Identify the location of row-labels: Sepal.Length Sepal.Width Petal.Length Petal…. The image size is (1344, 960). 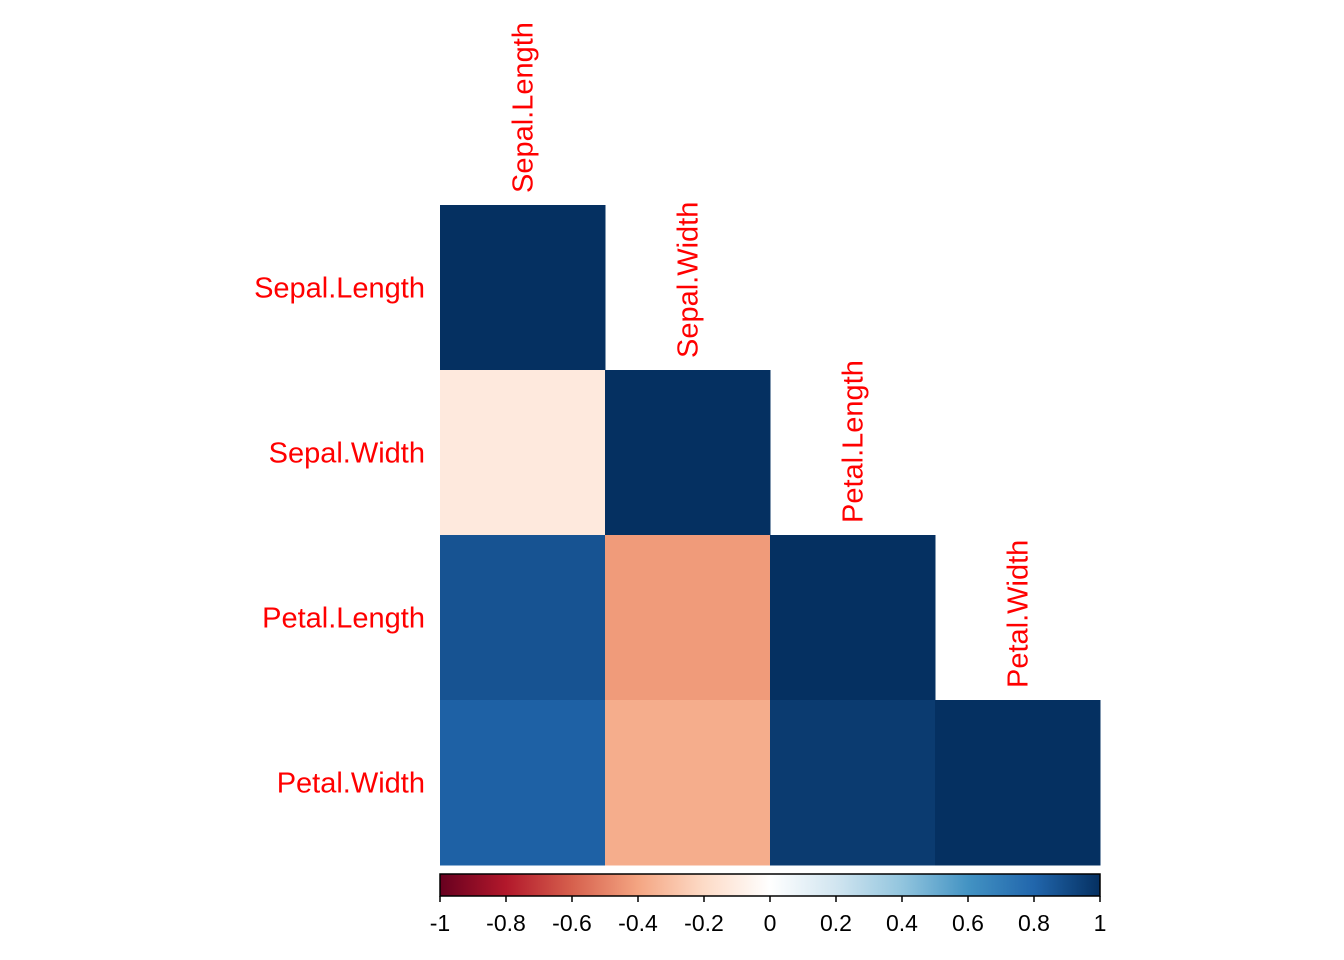
(339, 536).